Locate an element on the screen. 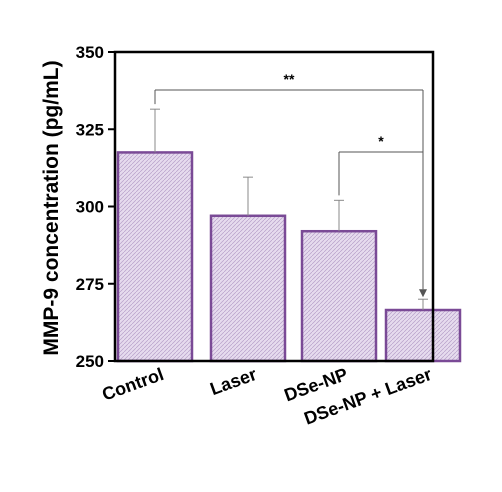 This screenshot has width=502, height=492. significance-label: ** is located at coordinates (289, 79).